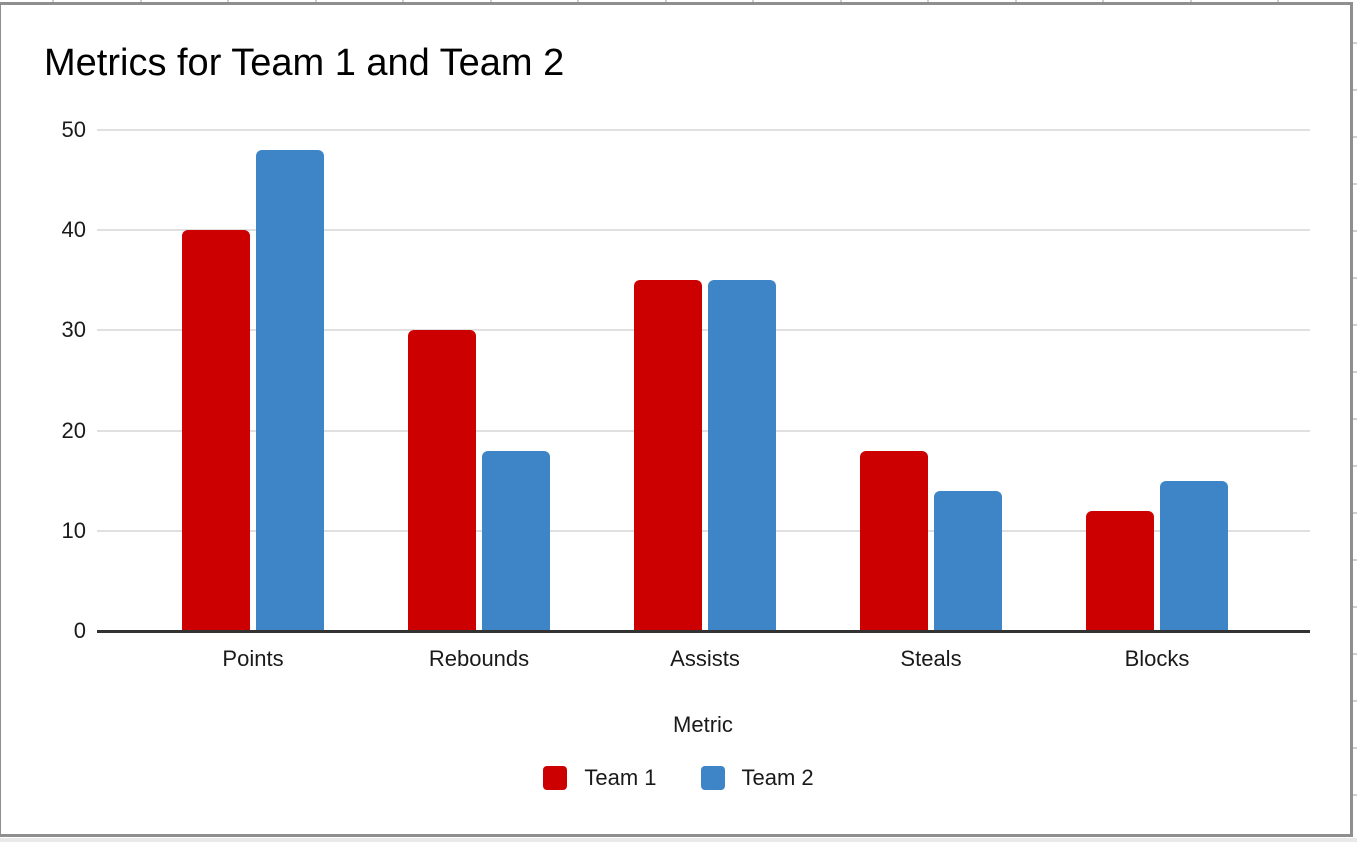 The height and width of the screenshot is (842, 1357). I want to click on y-tick-label: 40, so click(73, 229).